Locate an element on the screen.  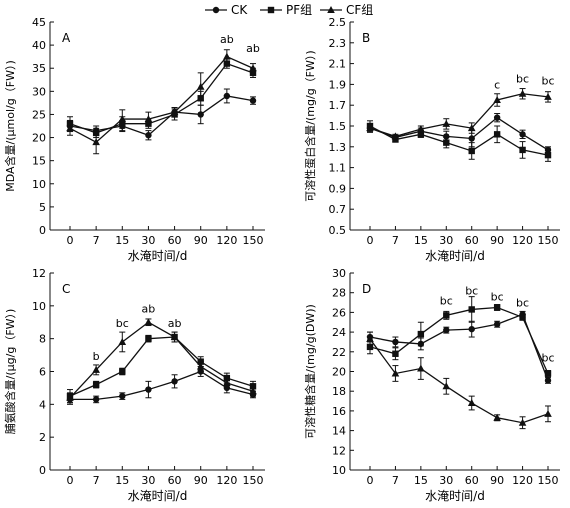
panel-label: D is located at coordinates (366, 289).